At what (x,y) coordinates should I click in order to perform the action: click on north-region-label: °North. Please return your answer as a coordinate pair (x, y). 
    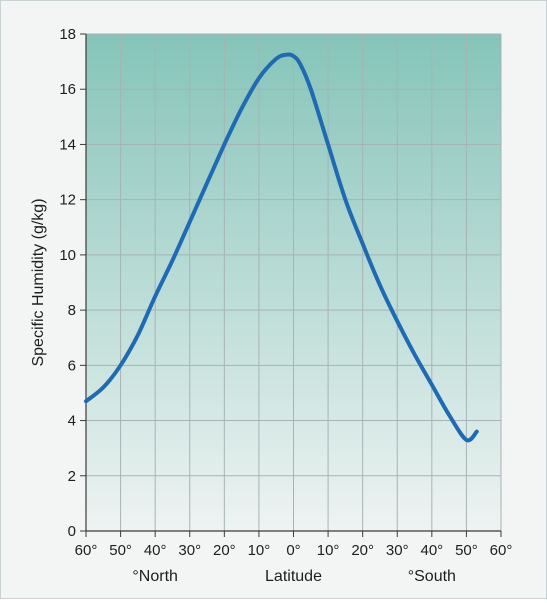
    Looking at the image, I should click on (155, 576).